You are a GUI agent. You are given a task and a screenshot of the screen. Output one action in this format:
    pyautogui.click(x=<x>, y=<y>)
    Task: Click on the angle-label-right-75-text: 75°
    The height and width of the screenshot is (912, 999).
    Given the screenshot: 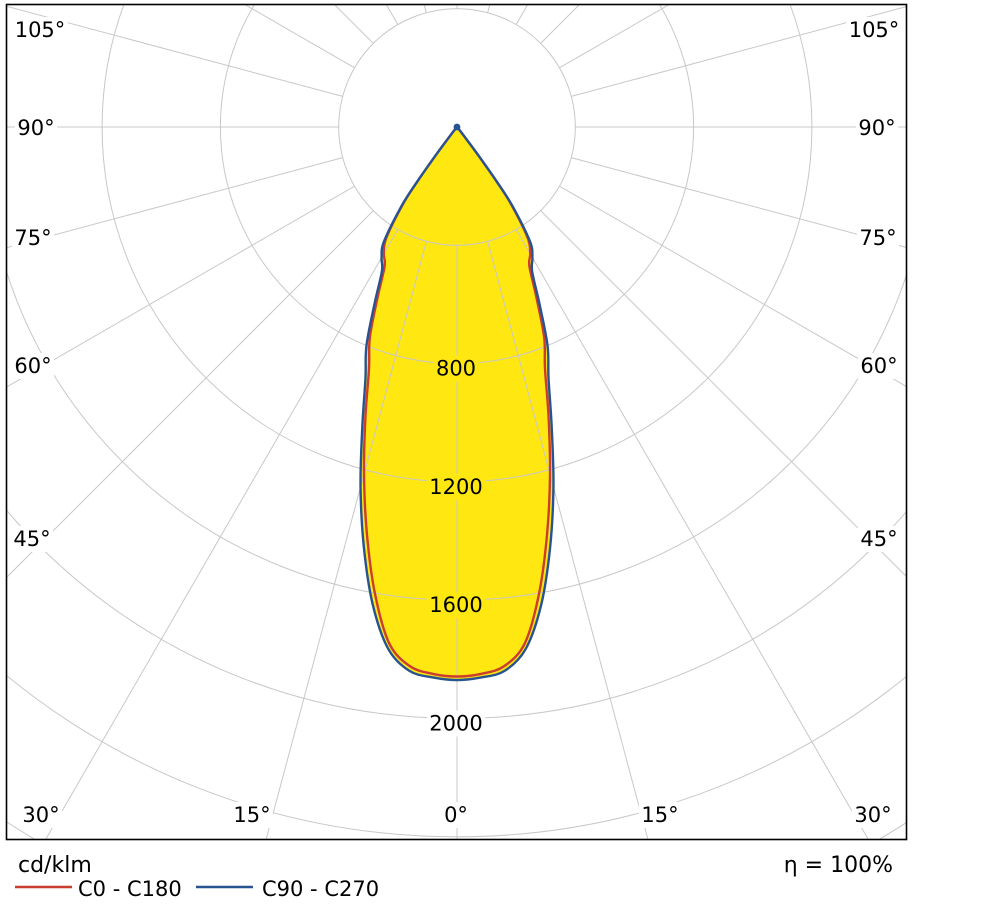 What is the action you would take?
    pyautogui.click(x=877, y=238)
    